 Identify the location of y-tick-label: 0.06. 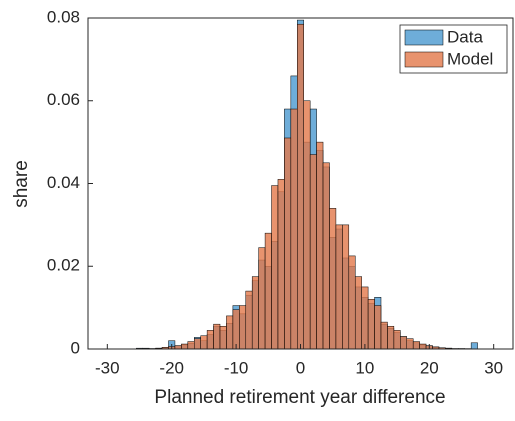
(63, 99).